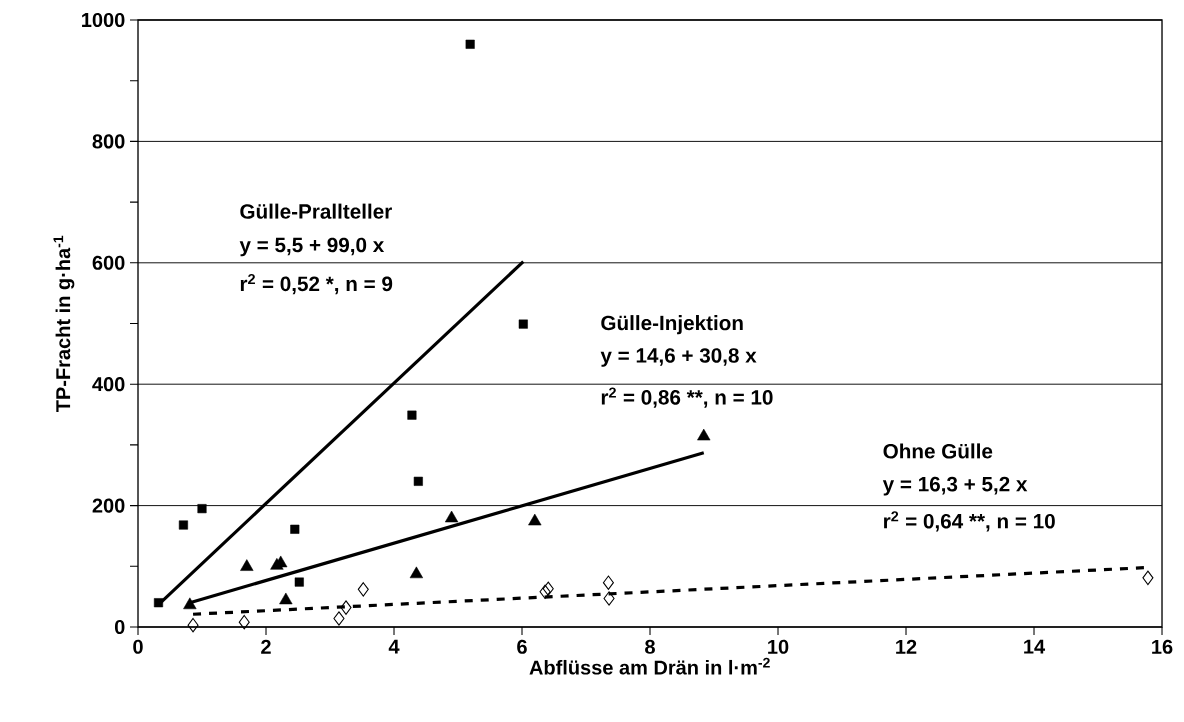 The image size is (1184, 722). What do you see at coordinates (316, 211) in the screenshot?
I see `annotation: Gülle-Prallteller` at bounding box center [316, 211].